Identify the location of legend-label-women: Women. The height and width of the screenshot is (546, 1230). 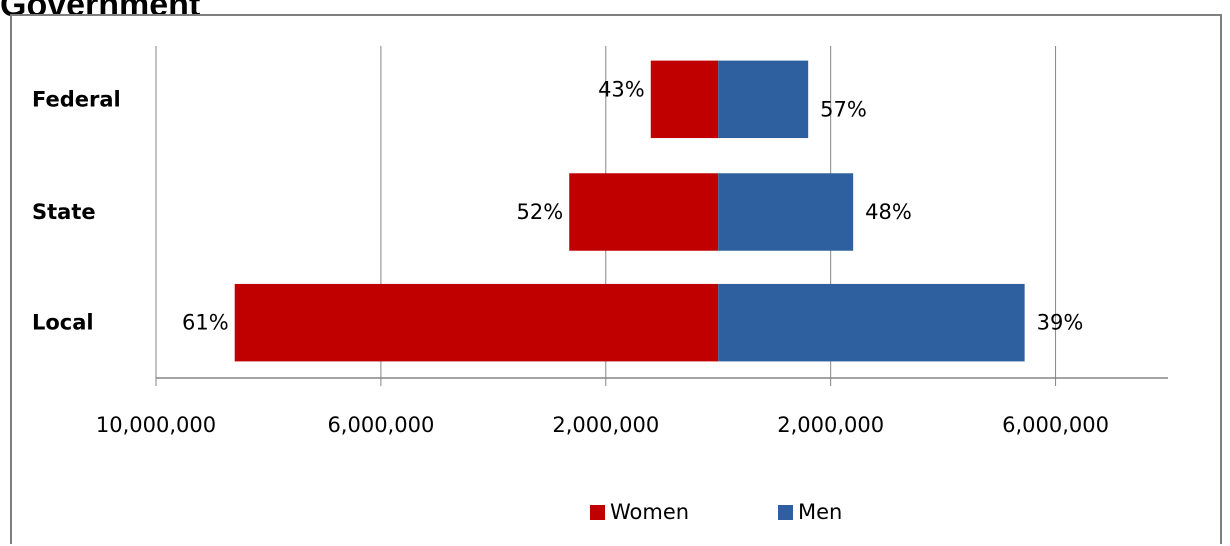
(649, 512).